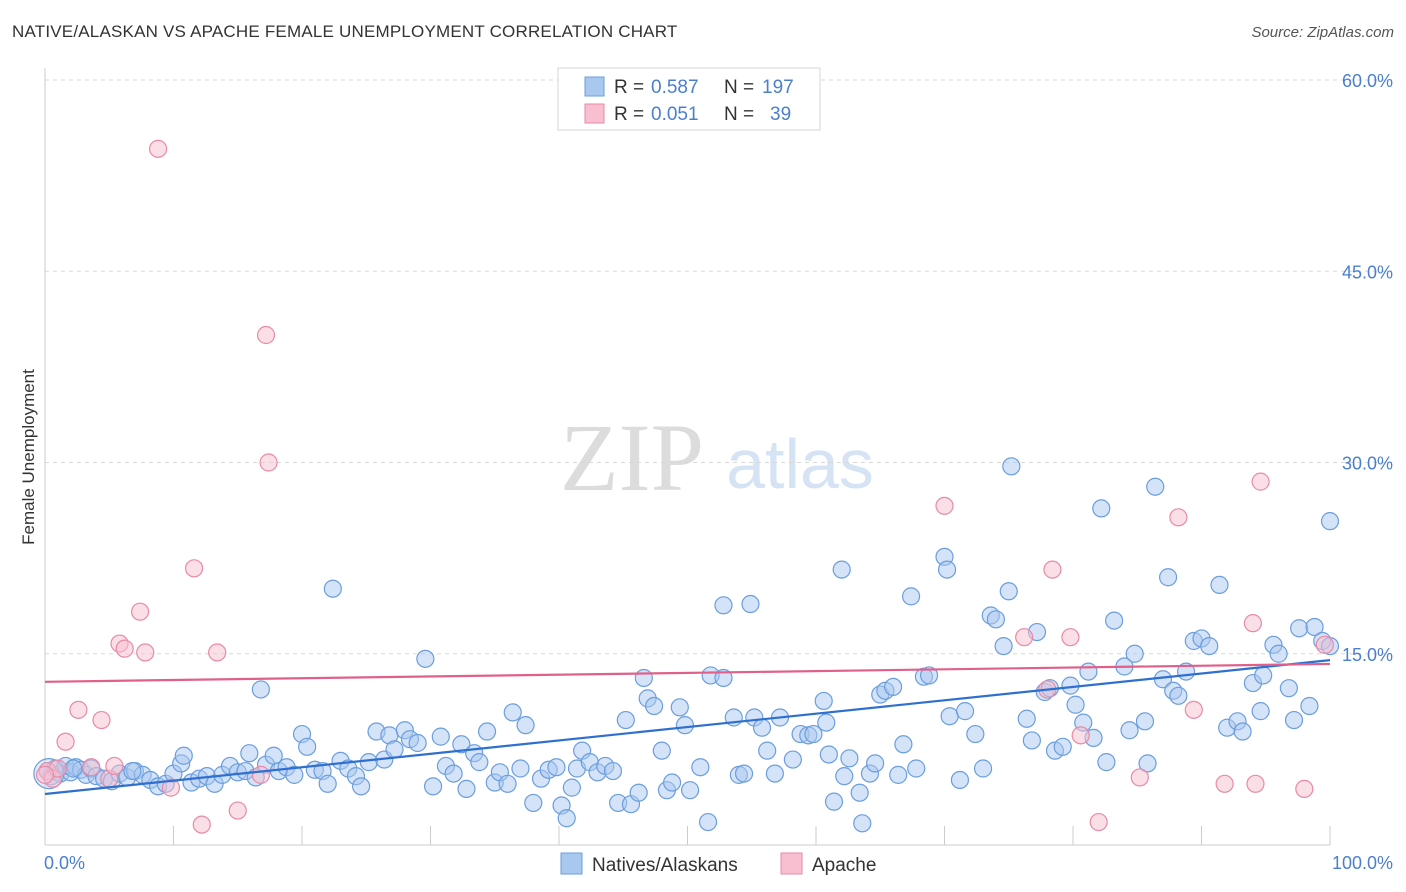  I want to click on legend-r-value-2: 0.051, so click(675, 114).